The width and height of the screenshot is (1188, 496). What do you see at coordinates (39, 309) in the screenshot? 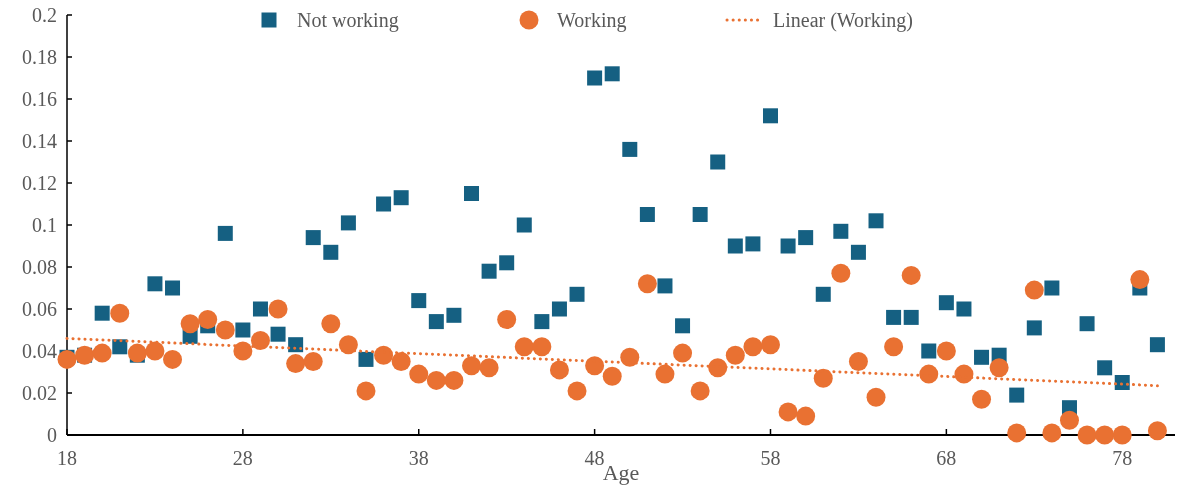
I see `y-tick-label: 0.06` at bounding box center [39, 309].